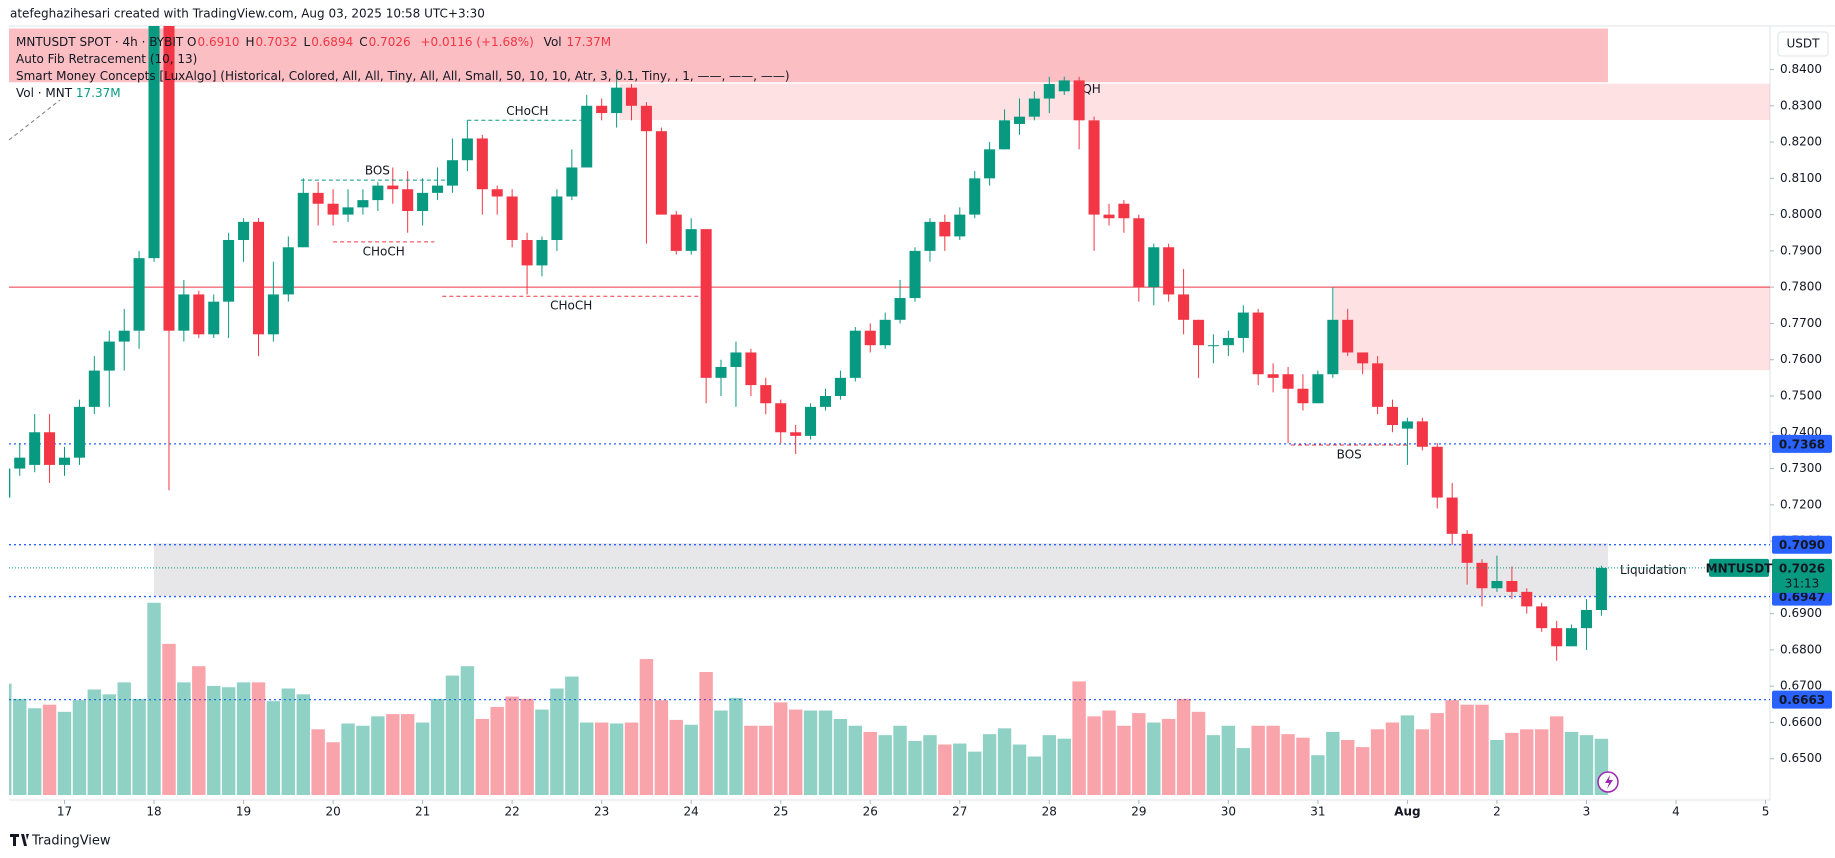  I want to click on volume-key: Vol, so click(552, 42).